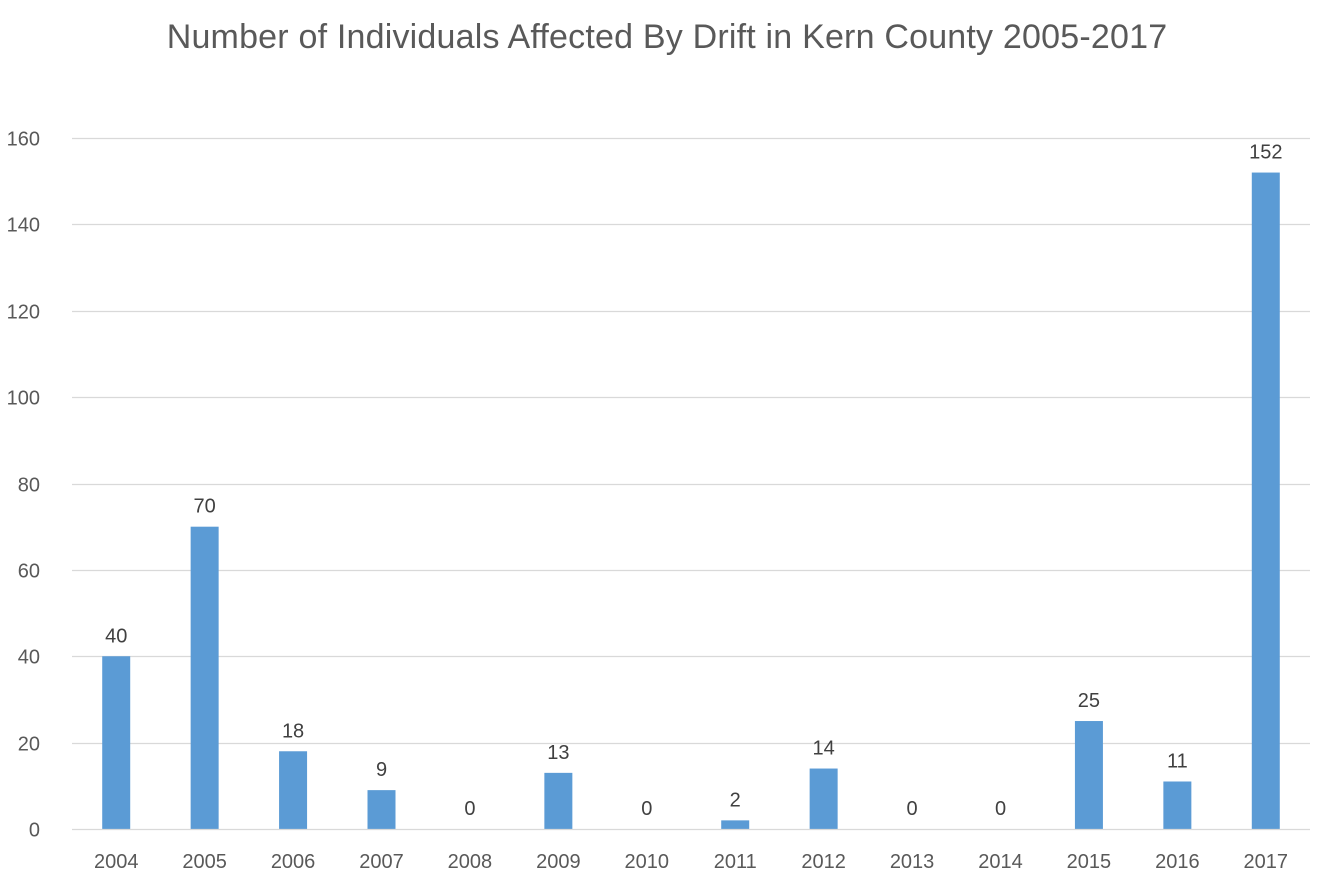 The width and height of the screenshot is (1334, 894). Describe the element at coordinates (1089, 862) in the screenshot. I see `x-tick-label: 2015` at that location.